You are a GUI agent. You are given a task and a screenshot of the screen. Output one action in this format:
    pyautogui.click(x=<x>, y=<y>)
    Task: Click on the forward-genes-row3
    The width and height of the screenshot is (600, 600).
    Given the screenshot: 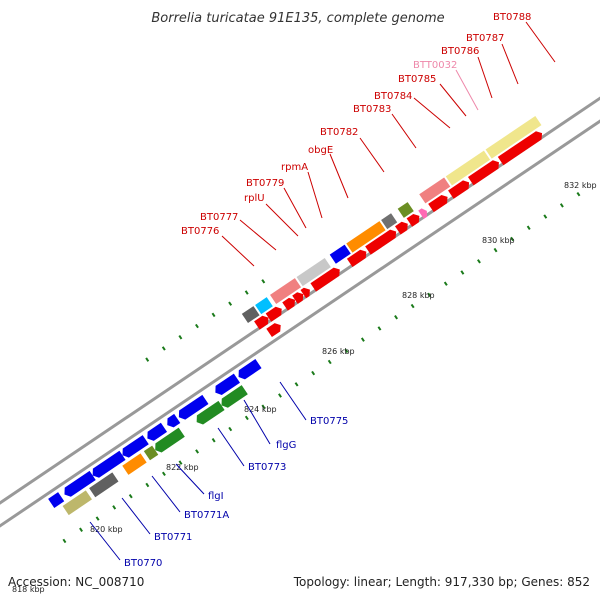 What is the action you would take?
    pyautogui.click(x=274, y=329)
    